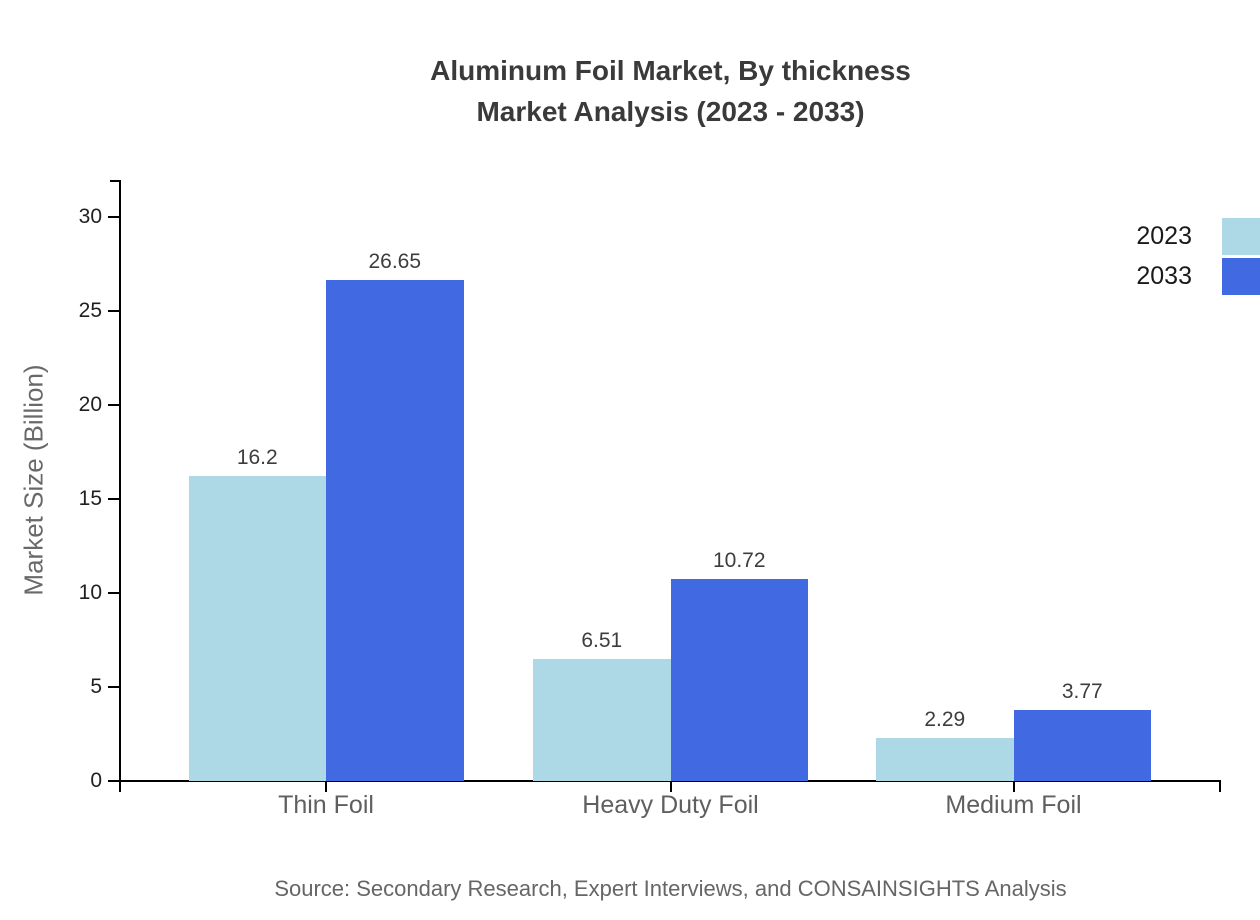 This screenshot has width=1260, height=920. What do you see at coordinates (670, 805) in the screenshot?
I see `x-axis-category-label-heavy-duty-foil: Heavy Duty Foil` at bounding box center [670, 805].